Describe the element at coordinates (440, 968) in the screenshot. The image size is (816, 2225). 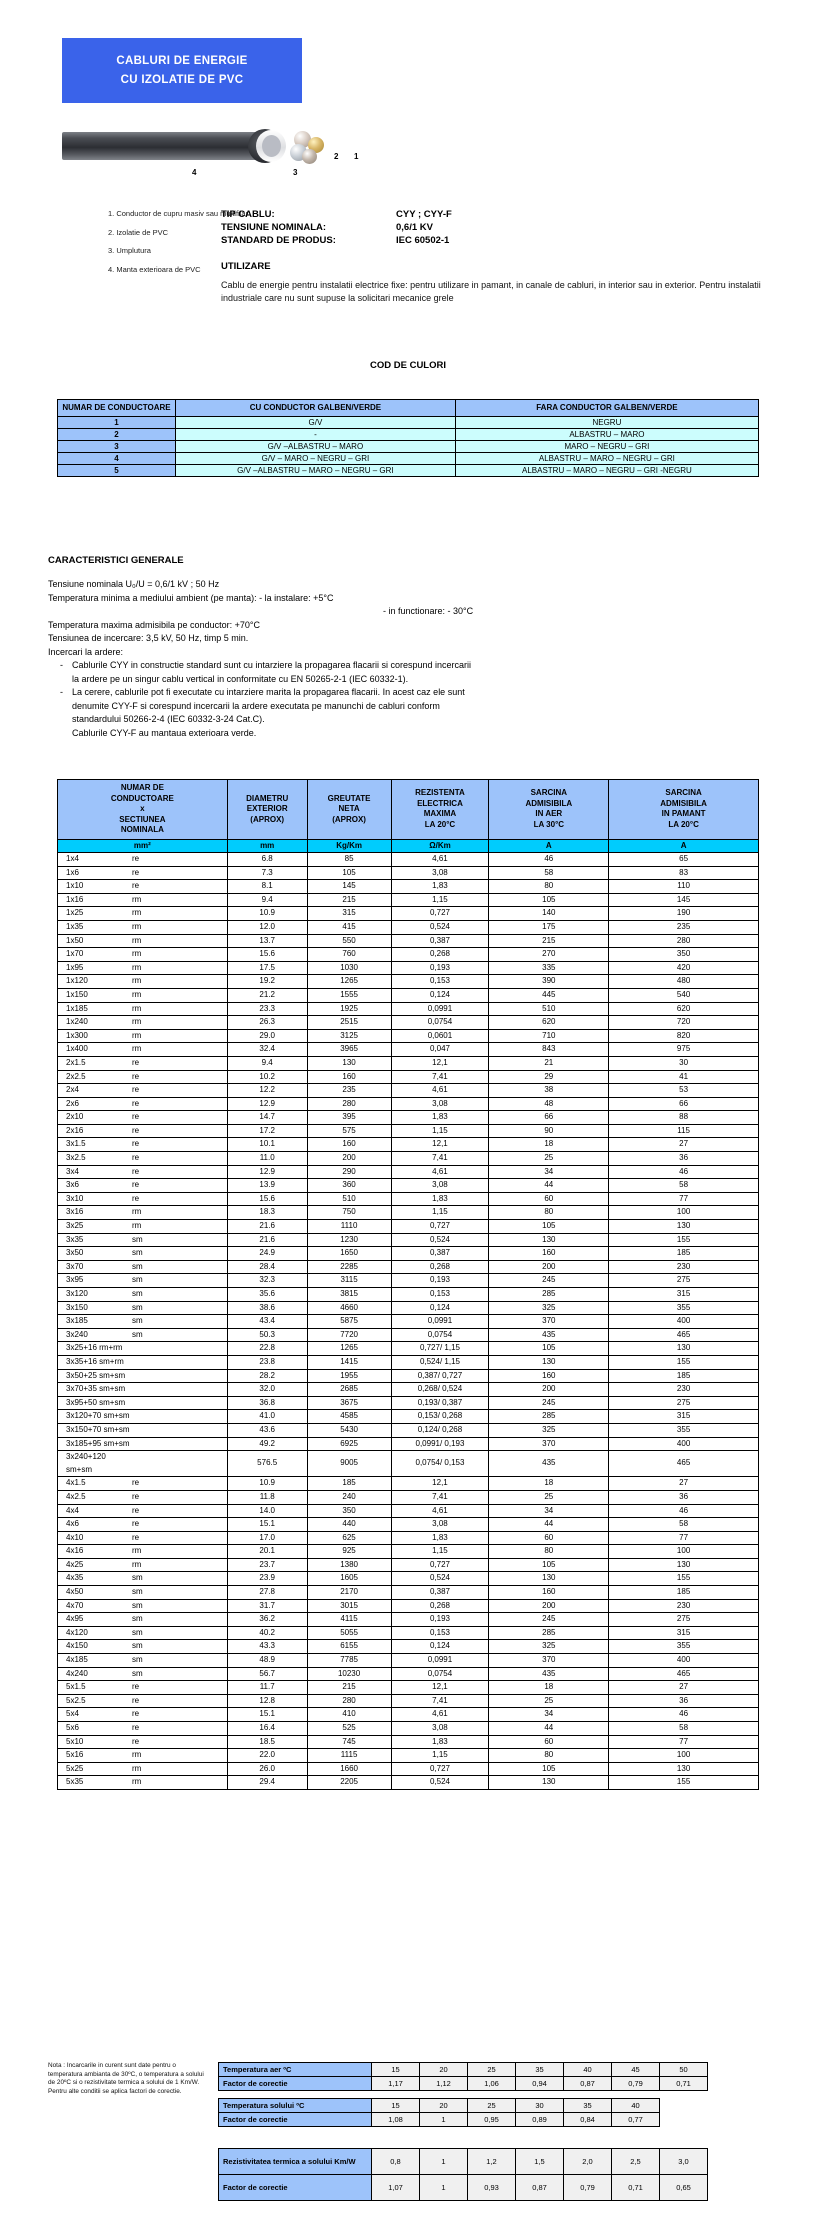
I see `cell-max-resistance: 0,193` at that location.